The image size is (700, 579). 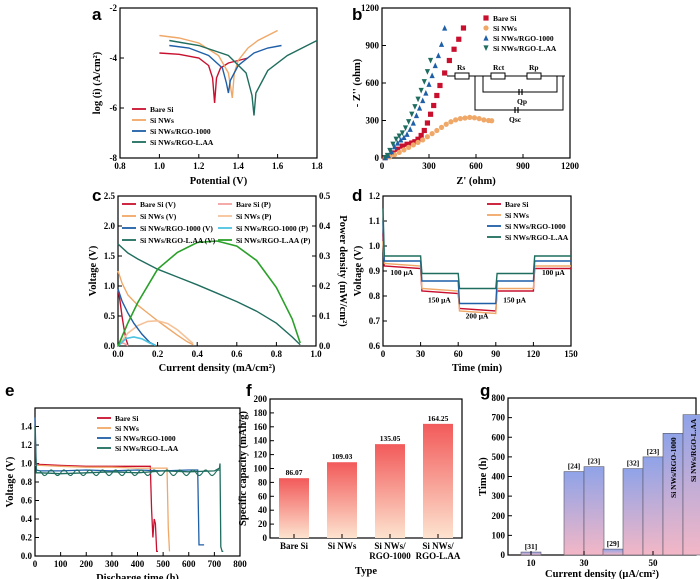 I want to click on panel-g-y-tick-label: 700, so click(x=499, y=418).